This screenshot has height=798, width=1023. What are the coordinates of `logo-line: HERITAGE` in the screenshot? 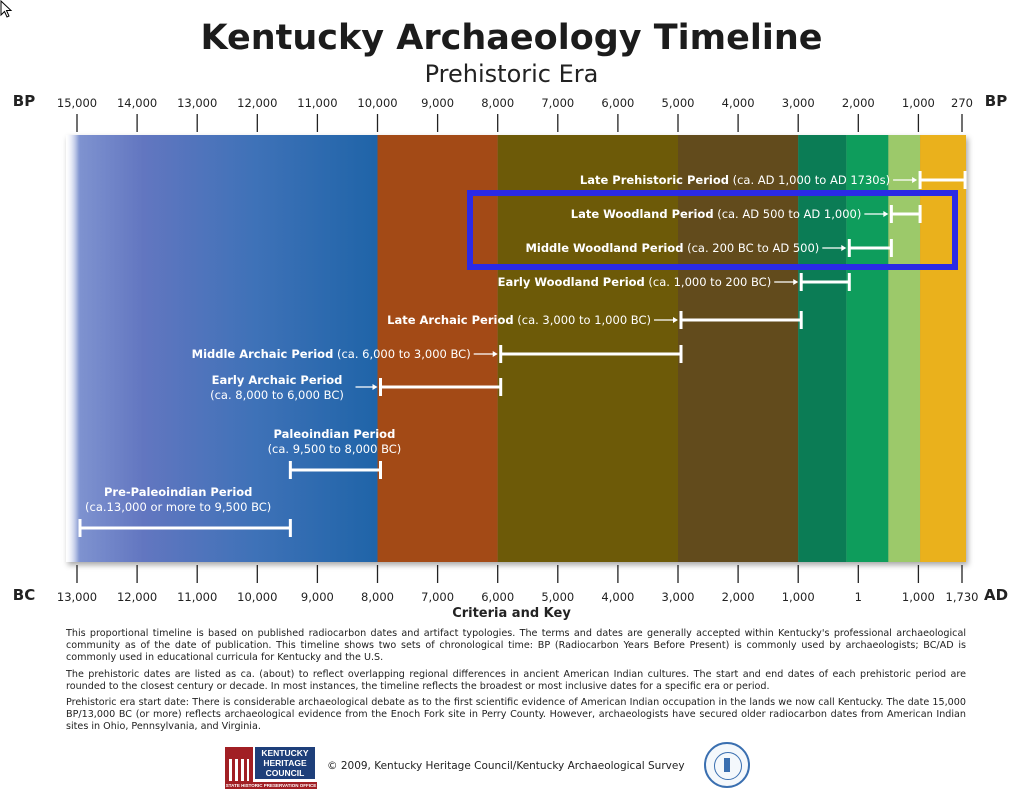 It's located at (285, 763).